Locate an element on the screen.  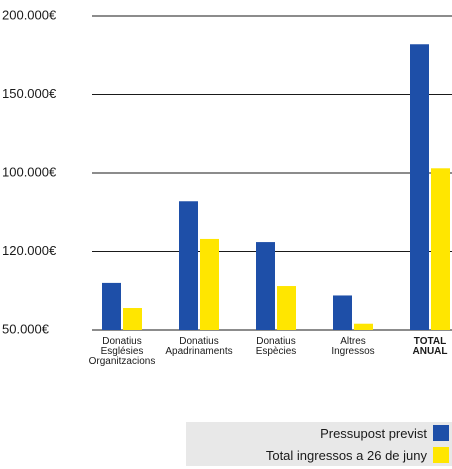
y-tick-label: 200.000€ is located at coordinates (29, 14).